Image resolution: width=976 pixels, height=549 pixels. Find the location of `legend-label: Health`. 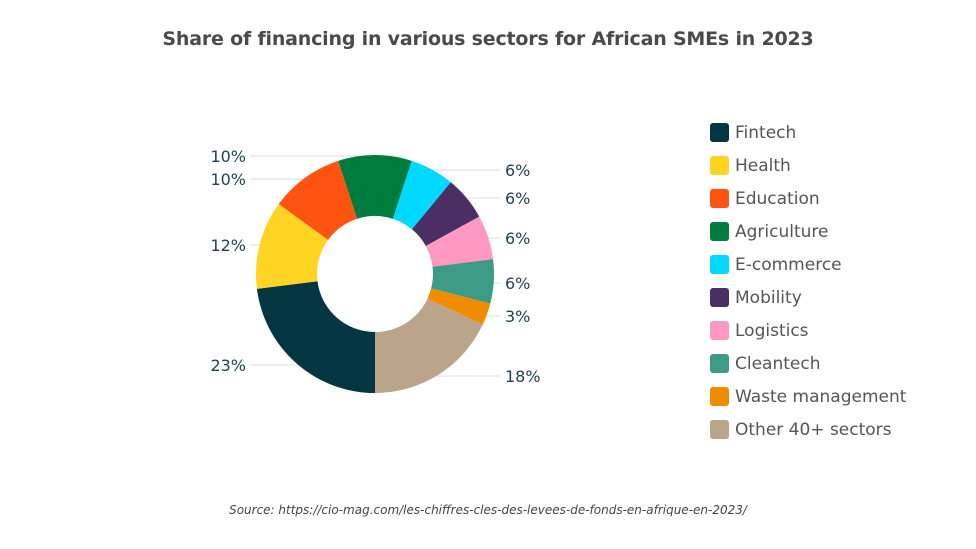

legend-label: Health is located at coordinates (763, 165).